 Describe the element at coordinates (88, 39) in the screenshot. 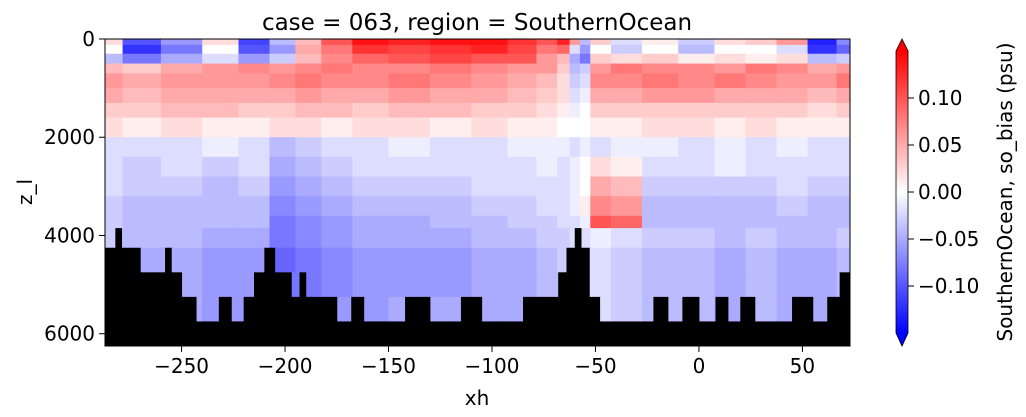

I see `y-tick-label: 0` at that location.